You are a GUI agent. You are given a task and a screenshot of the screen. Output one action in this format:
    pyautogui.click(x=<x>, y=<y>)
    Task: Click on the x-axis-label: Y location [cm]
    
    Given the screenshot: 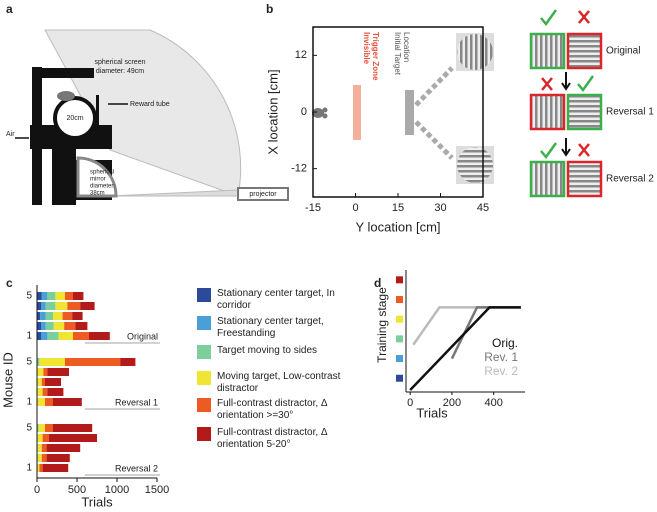 What is the action you would take?
    pyautogui.click(x=397, y=226)
    